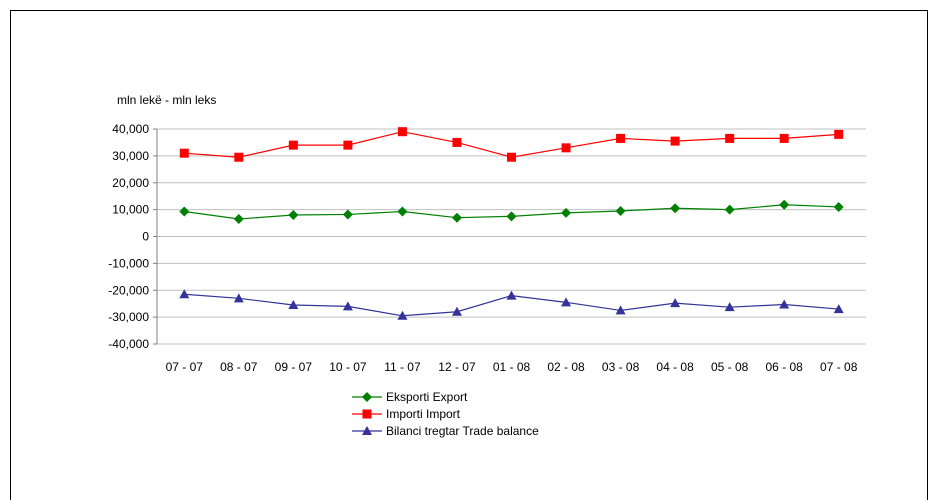 The width and height of the screenshot is (940, 500). I want to click on y-tick-label: 10,000, so click(130, 210).